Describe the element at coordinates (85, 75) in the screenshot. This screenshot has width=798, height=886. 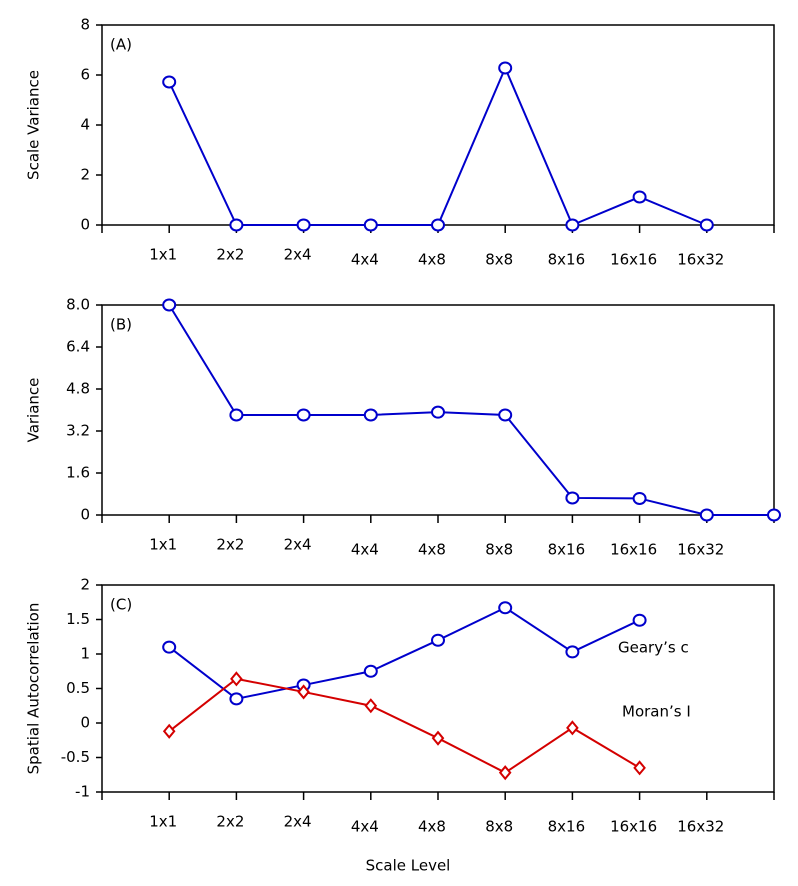
I see `y-tick-label: 6` at that location.